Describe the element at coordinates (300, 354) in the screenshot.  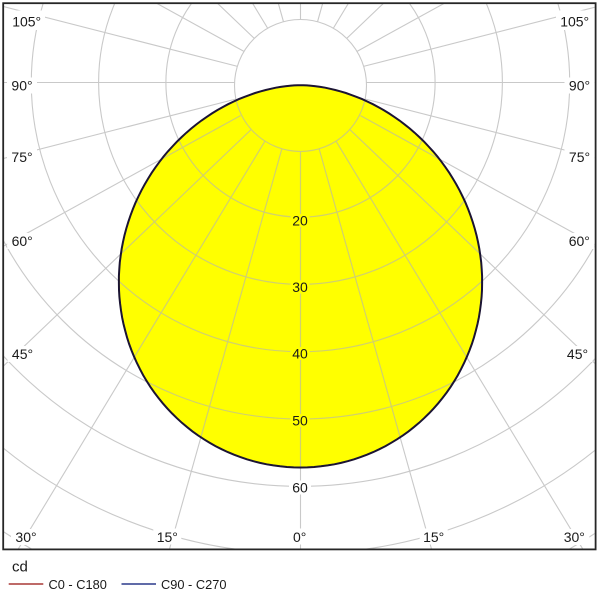
I see `svg-text: 40` at that location.